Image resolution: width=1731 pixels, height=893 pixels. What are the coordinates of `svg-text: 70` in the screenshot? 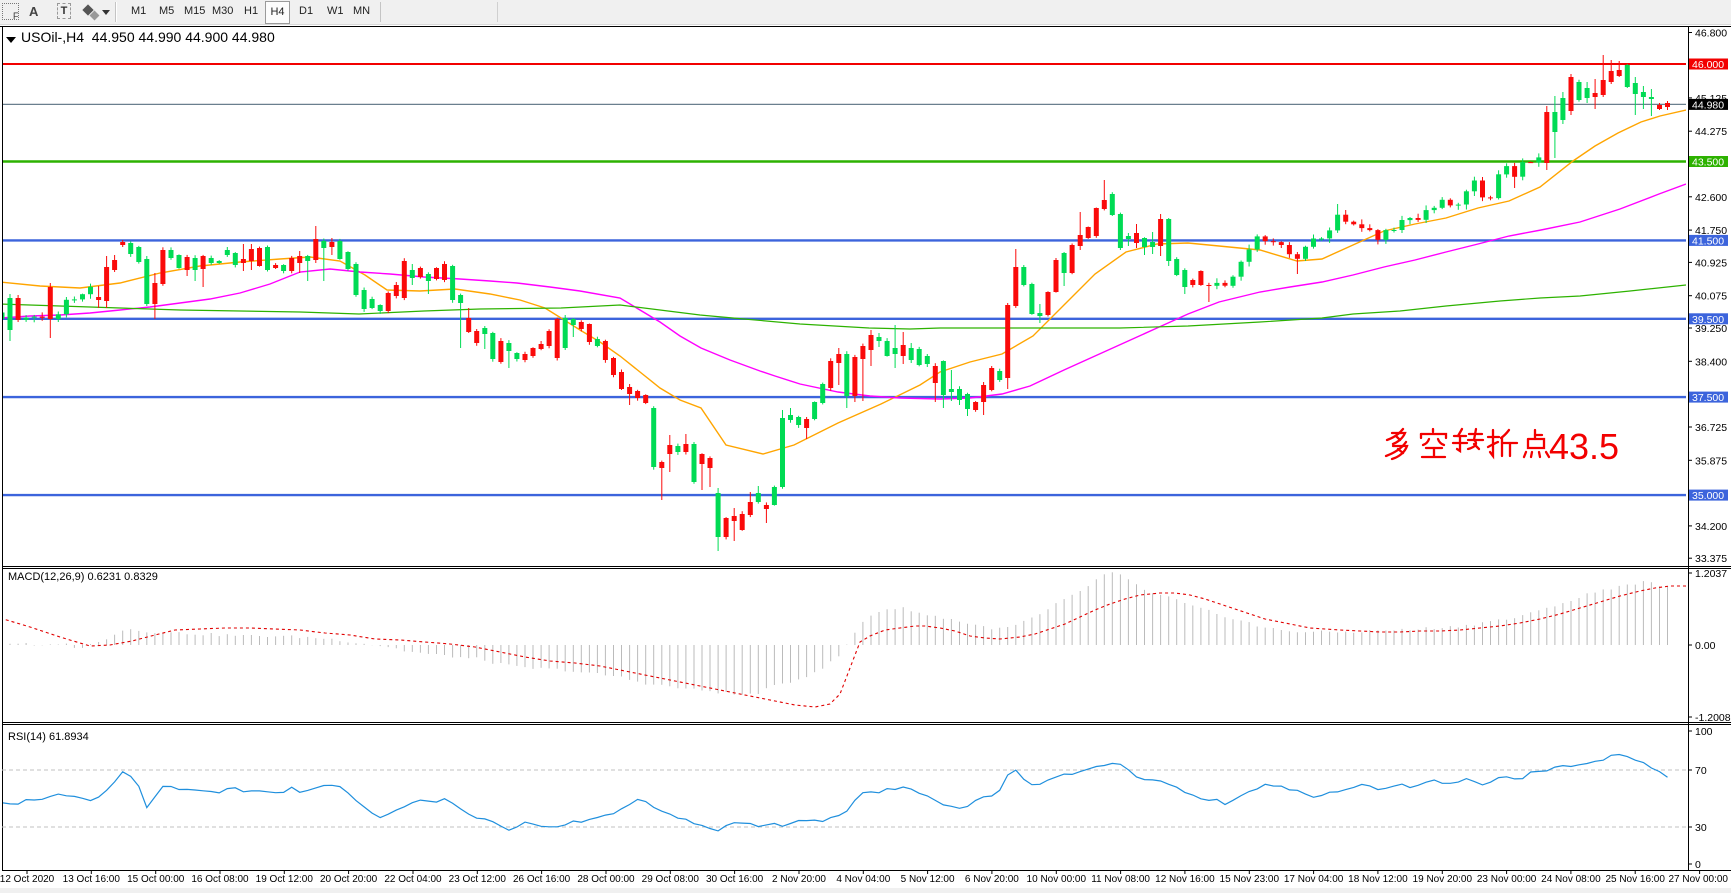 It's located at (1701, 771).